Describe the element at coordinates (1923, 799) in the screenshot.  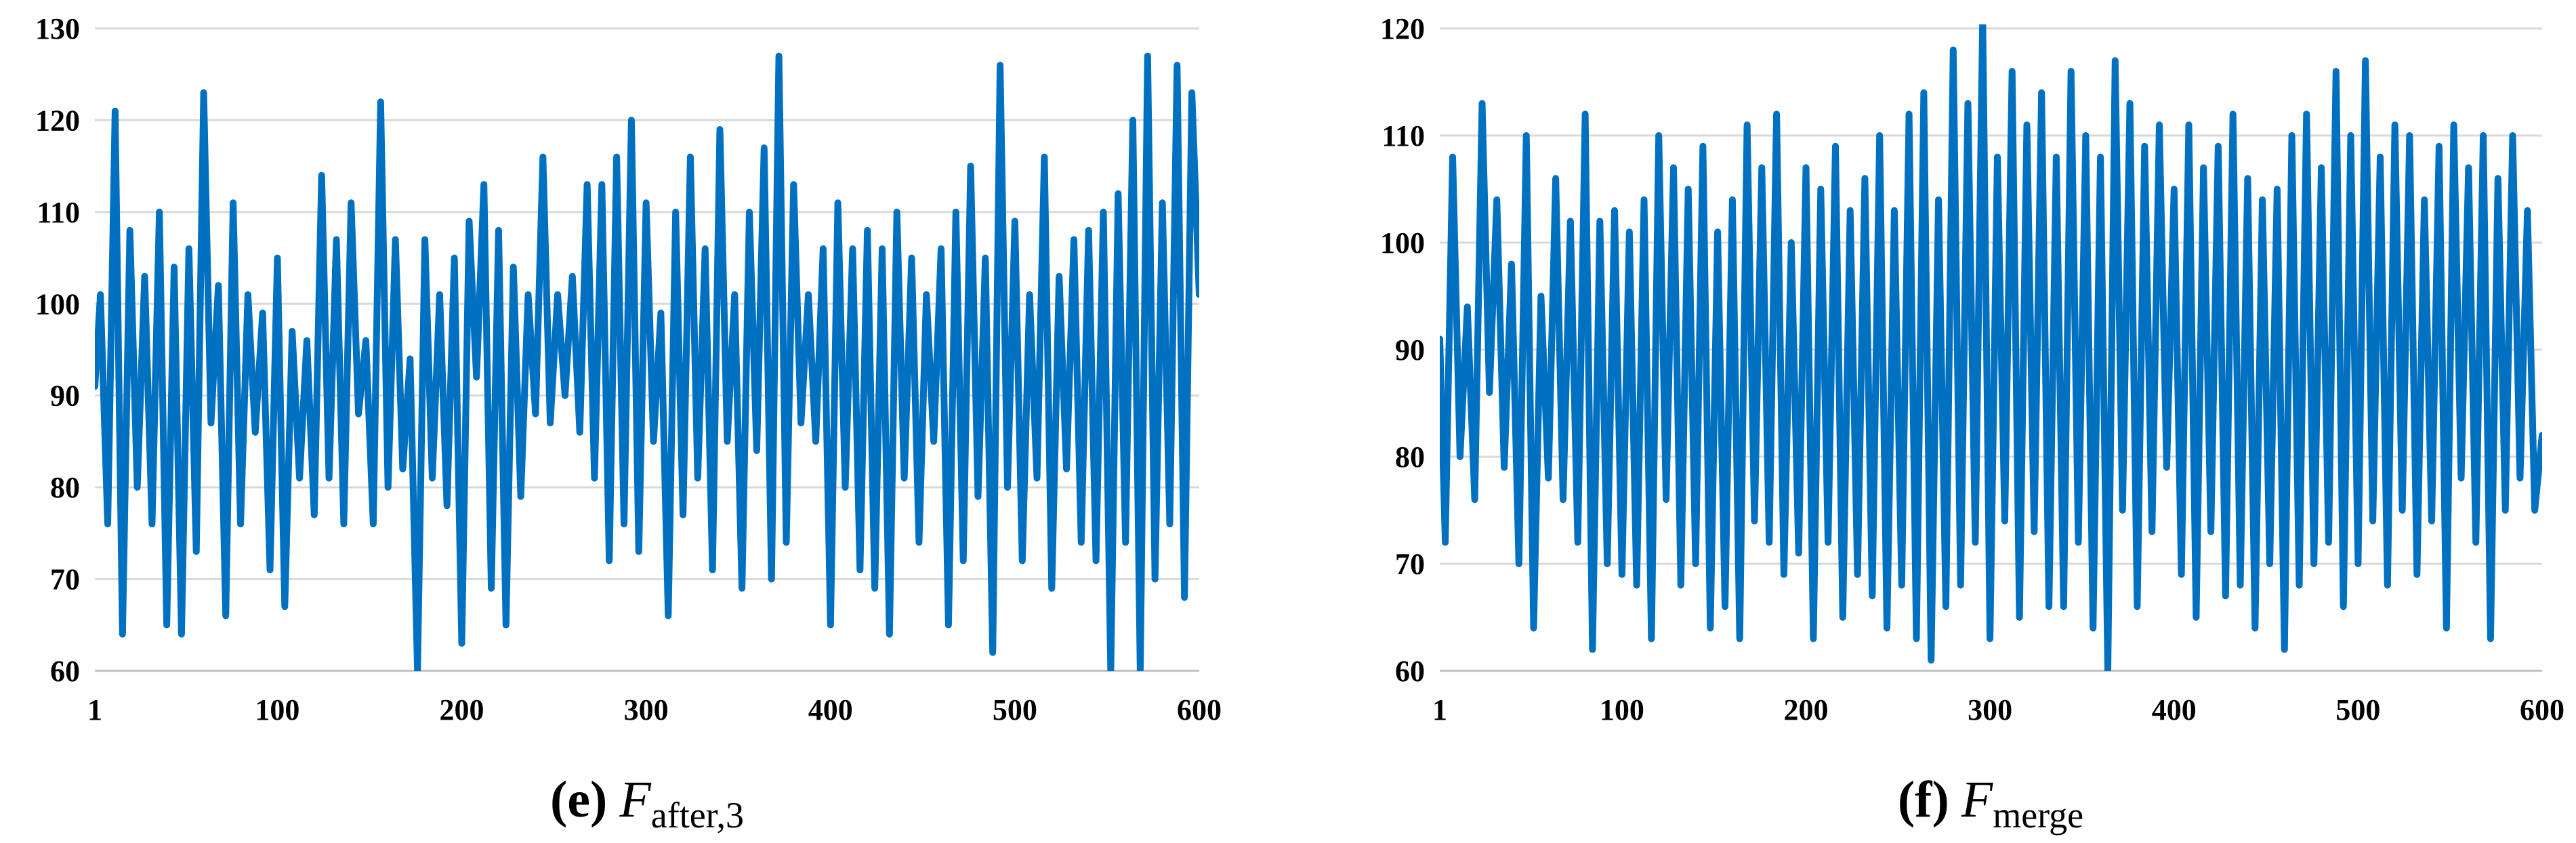
I see `caption-letter: (f)` at that location.